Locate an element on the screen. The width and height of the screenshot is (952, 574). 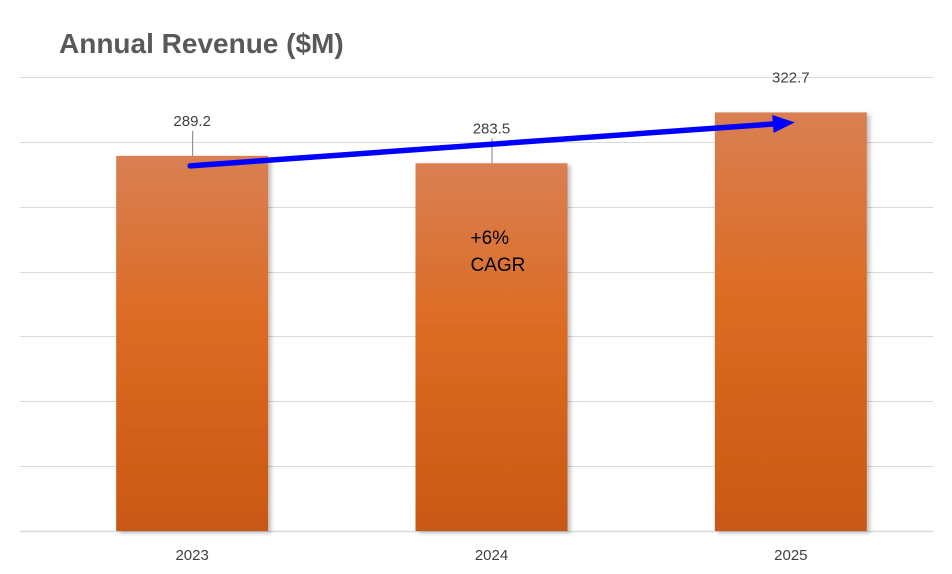
x-tick-label-2025: 2025 is located at coordinates (790, 555).